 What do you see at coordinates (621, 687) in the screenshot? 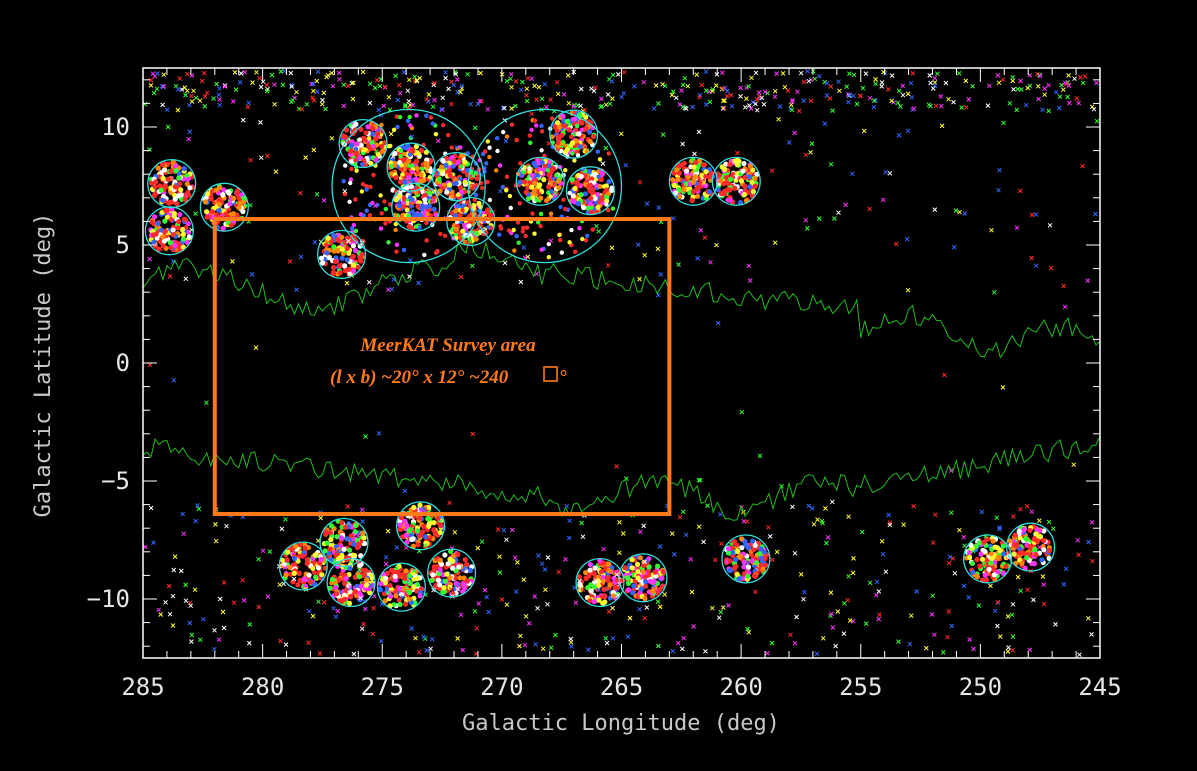
I see `x-tick-labels: 285 280 275 270 265 260 255 250 245` at bounding box center [621, 687].